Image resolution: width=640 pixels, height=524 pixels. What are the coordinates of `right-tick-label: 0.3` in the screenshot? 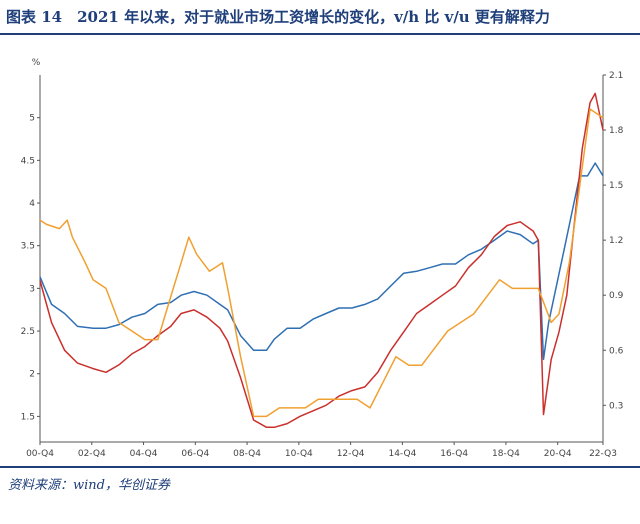 It's located at (616, 406).